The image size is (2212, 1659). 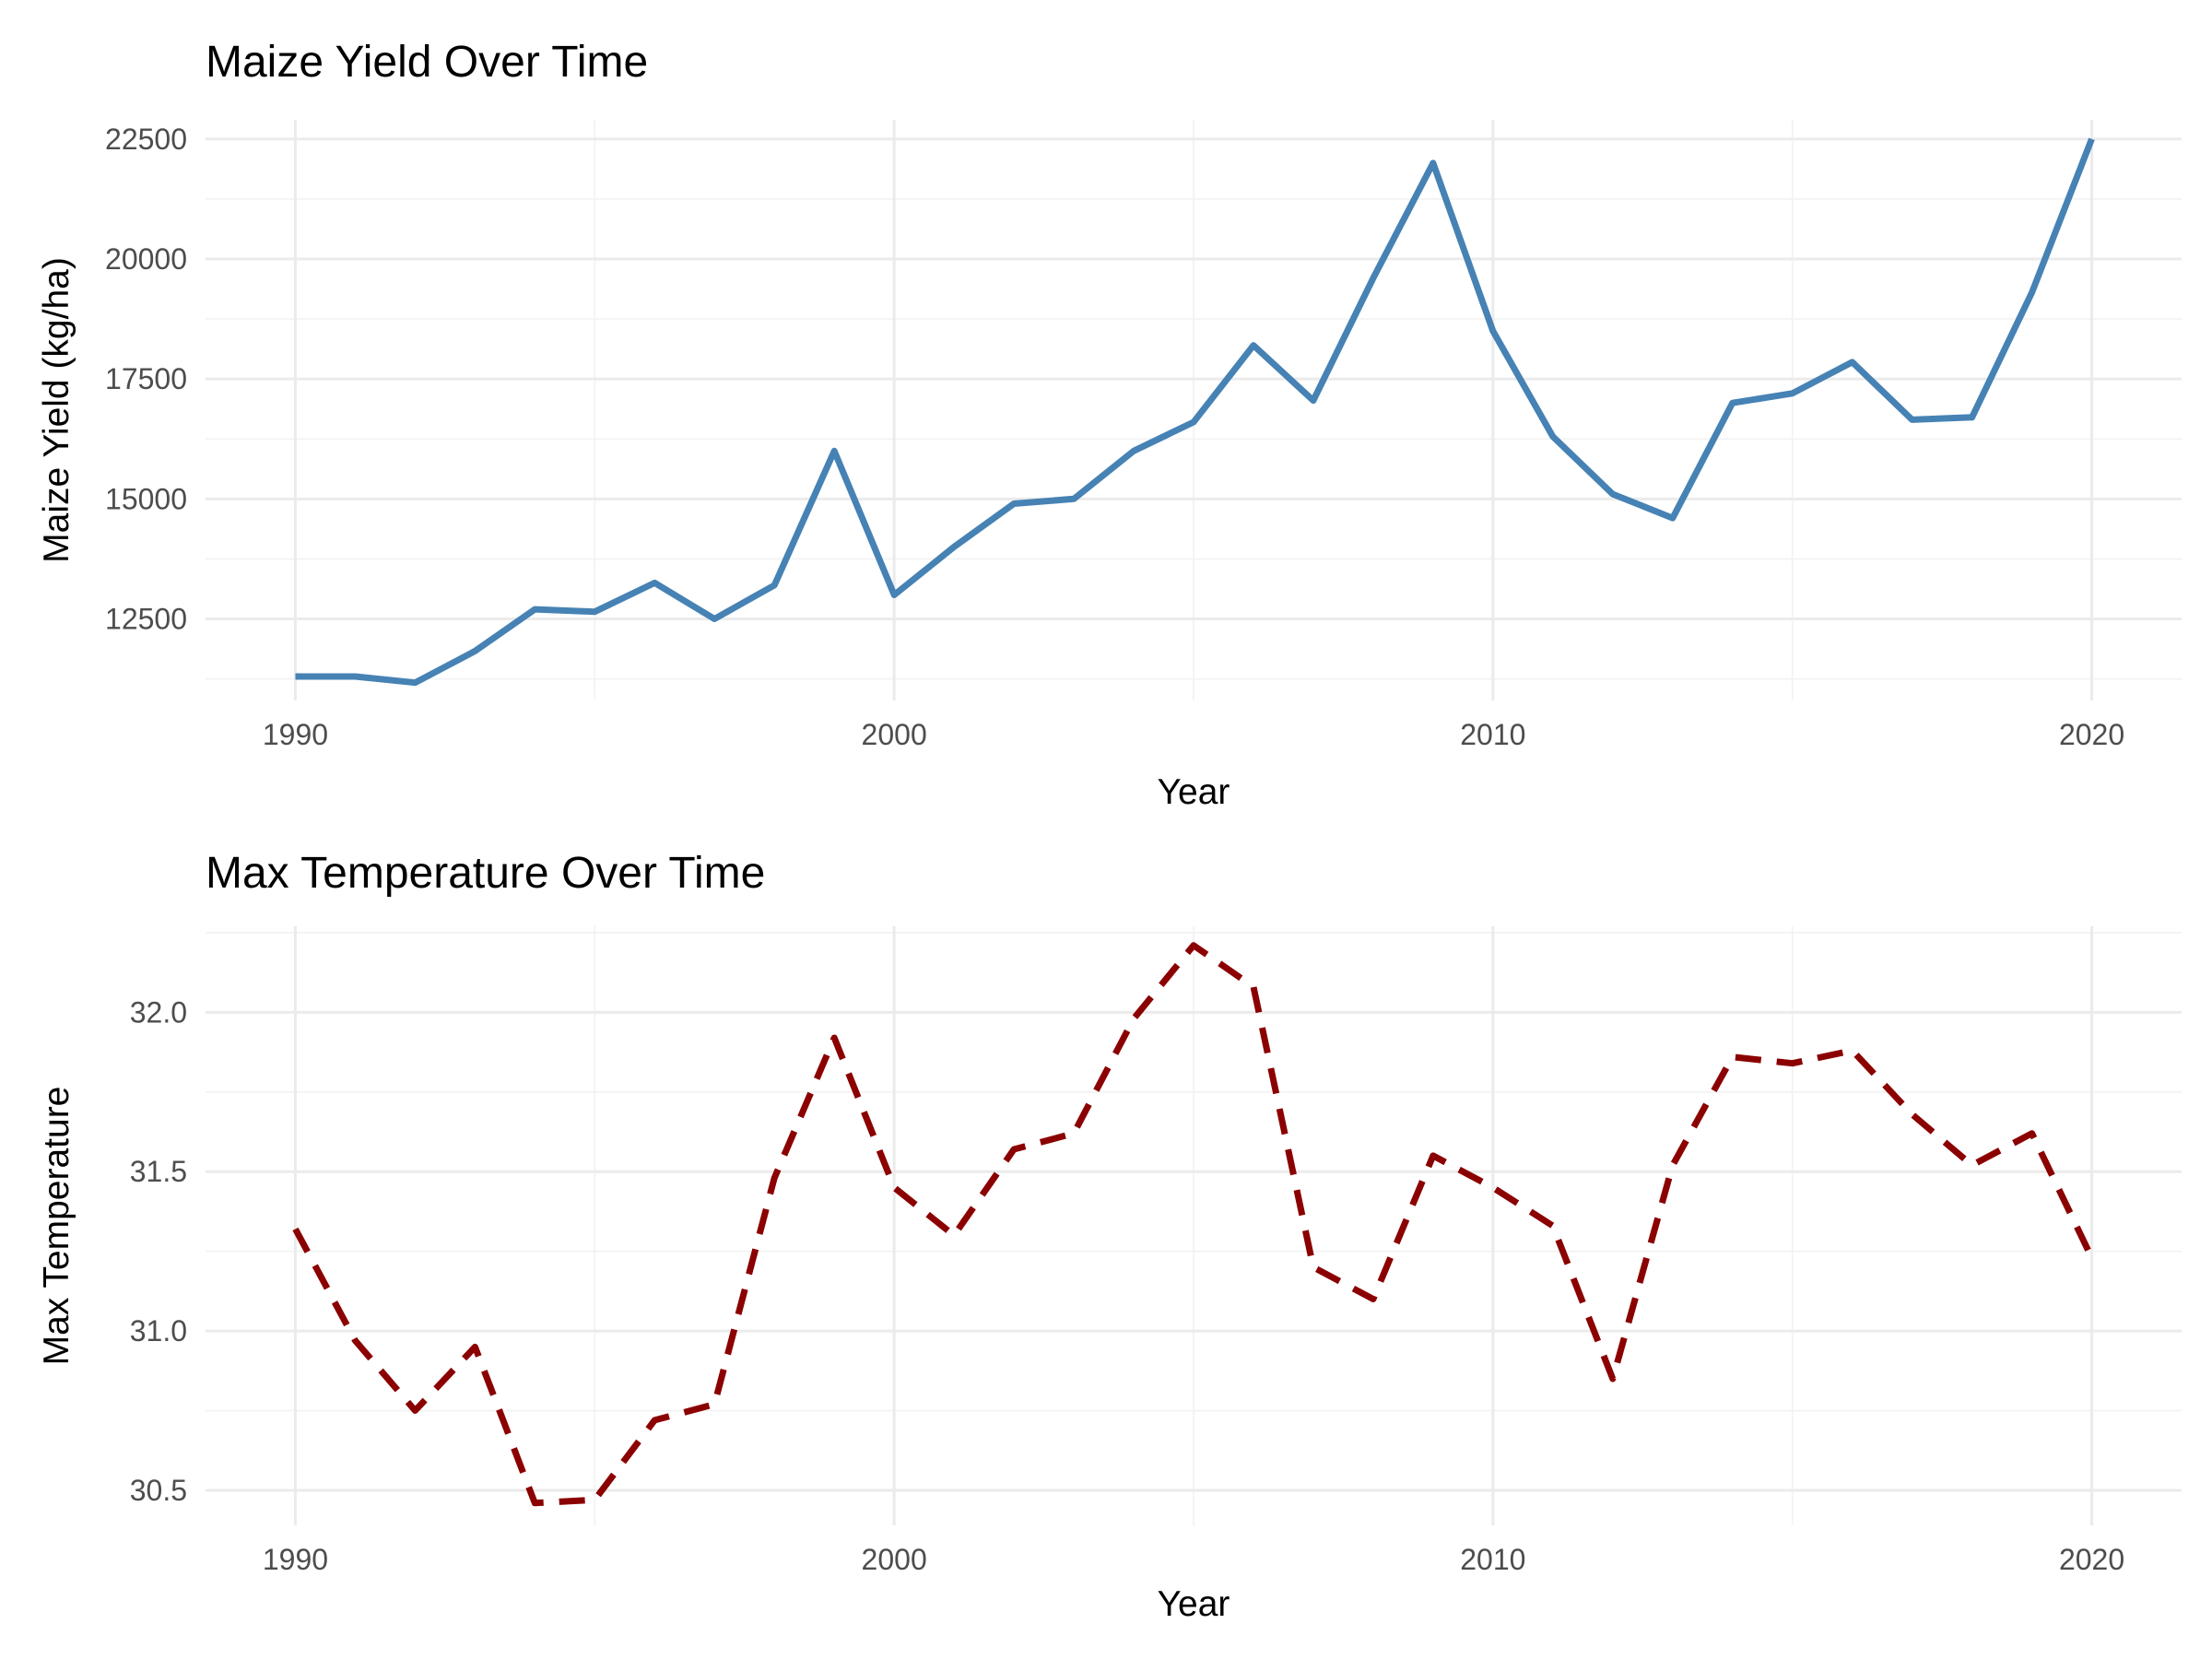 I want to click on y-tick-labels: 12500 15000 17500 20000 22500, so click(x=146, y=379).